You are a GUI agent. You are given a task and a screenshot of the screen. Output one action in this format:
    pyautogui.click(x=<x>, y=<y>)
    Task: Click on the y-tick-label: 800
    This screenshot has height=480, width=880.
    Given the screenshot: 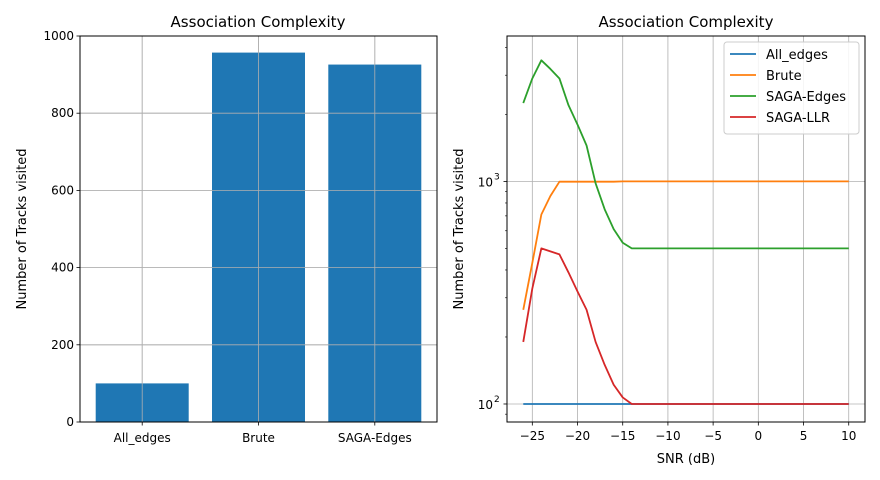 What is the action you would take?
    pyautogui.click(x=62, y=113)
    